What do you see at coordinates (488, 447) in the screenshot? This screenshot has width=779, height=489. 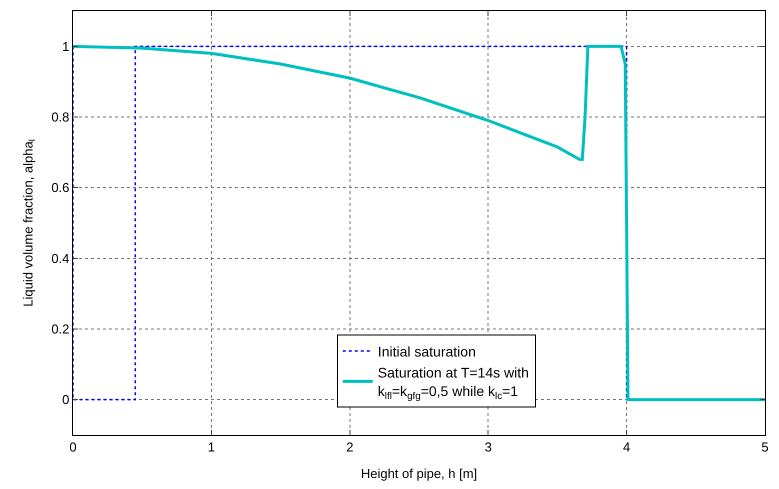 I see `x-tick-label: 3` at bounding box center [488, 447].